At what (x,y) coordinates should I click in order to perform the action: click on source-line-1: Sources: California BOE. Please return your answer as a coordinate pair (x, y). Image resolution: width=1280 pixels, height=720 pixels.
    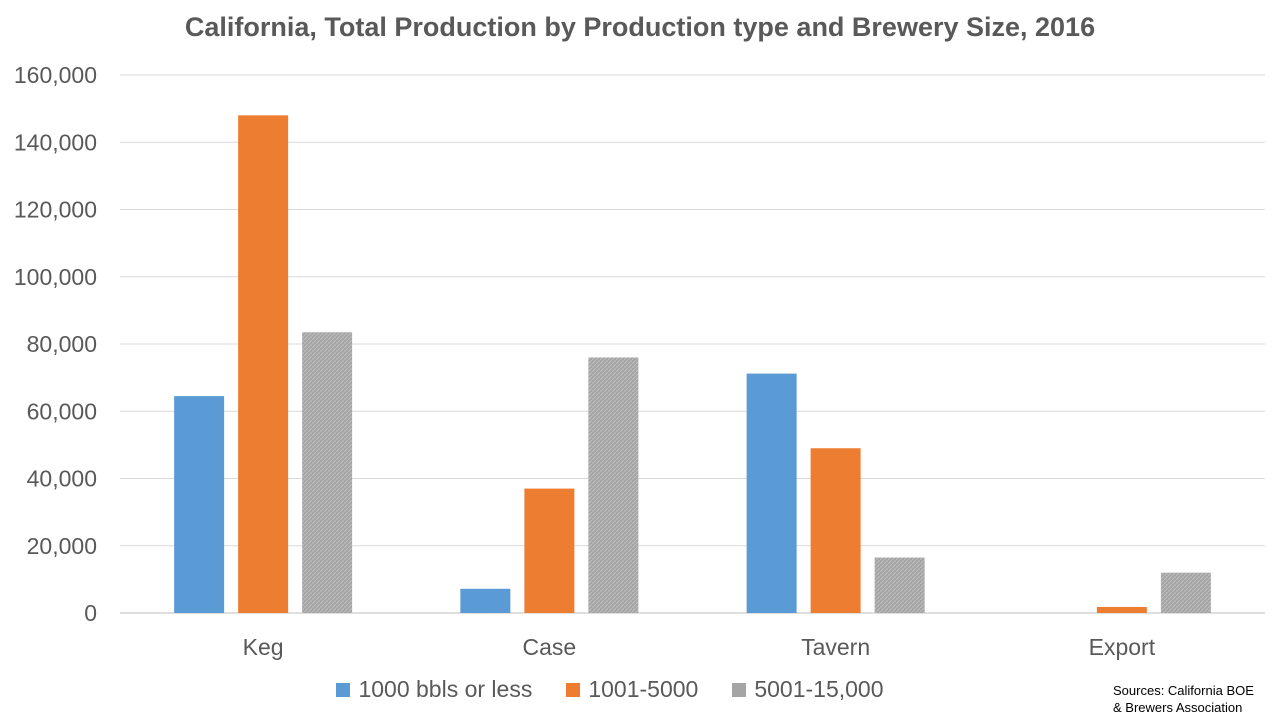
    Looking at the image, I should click on (1183, 690).